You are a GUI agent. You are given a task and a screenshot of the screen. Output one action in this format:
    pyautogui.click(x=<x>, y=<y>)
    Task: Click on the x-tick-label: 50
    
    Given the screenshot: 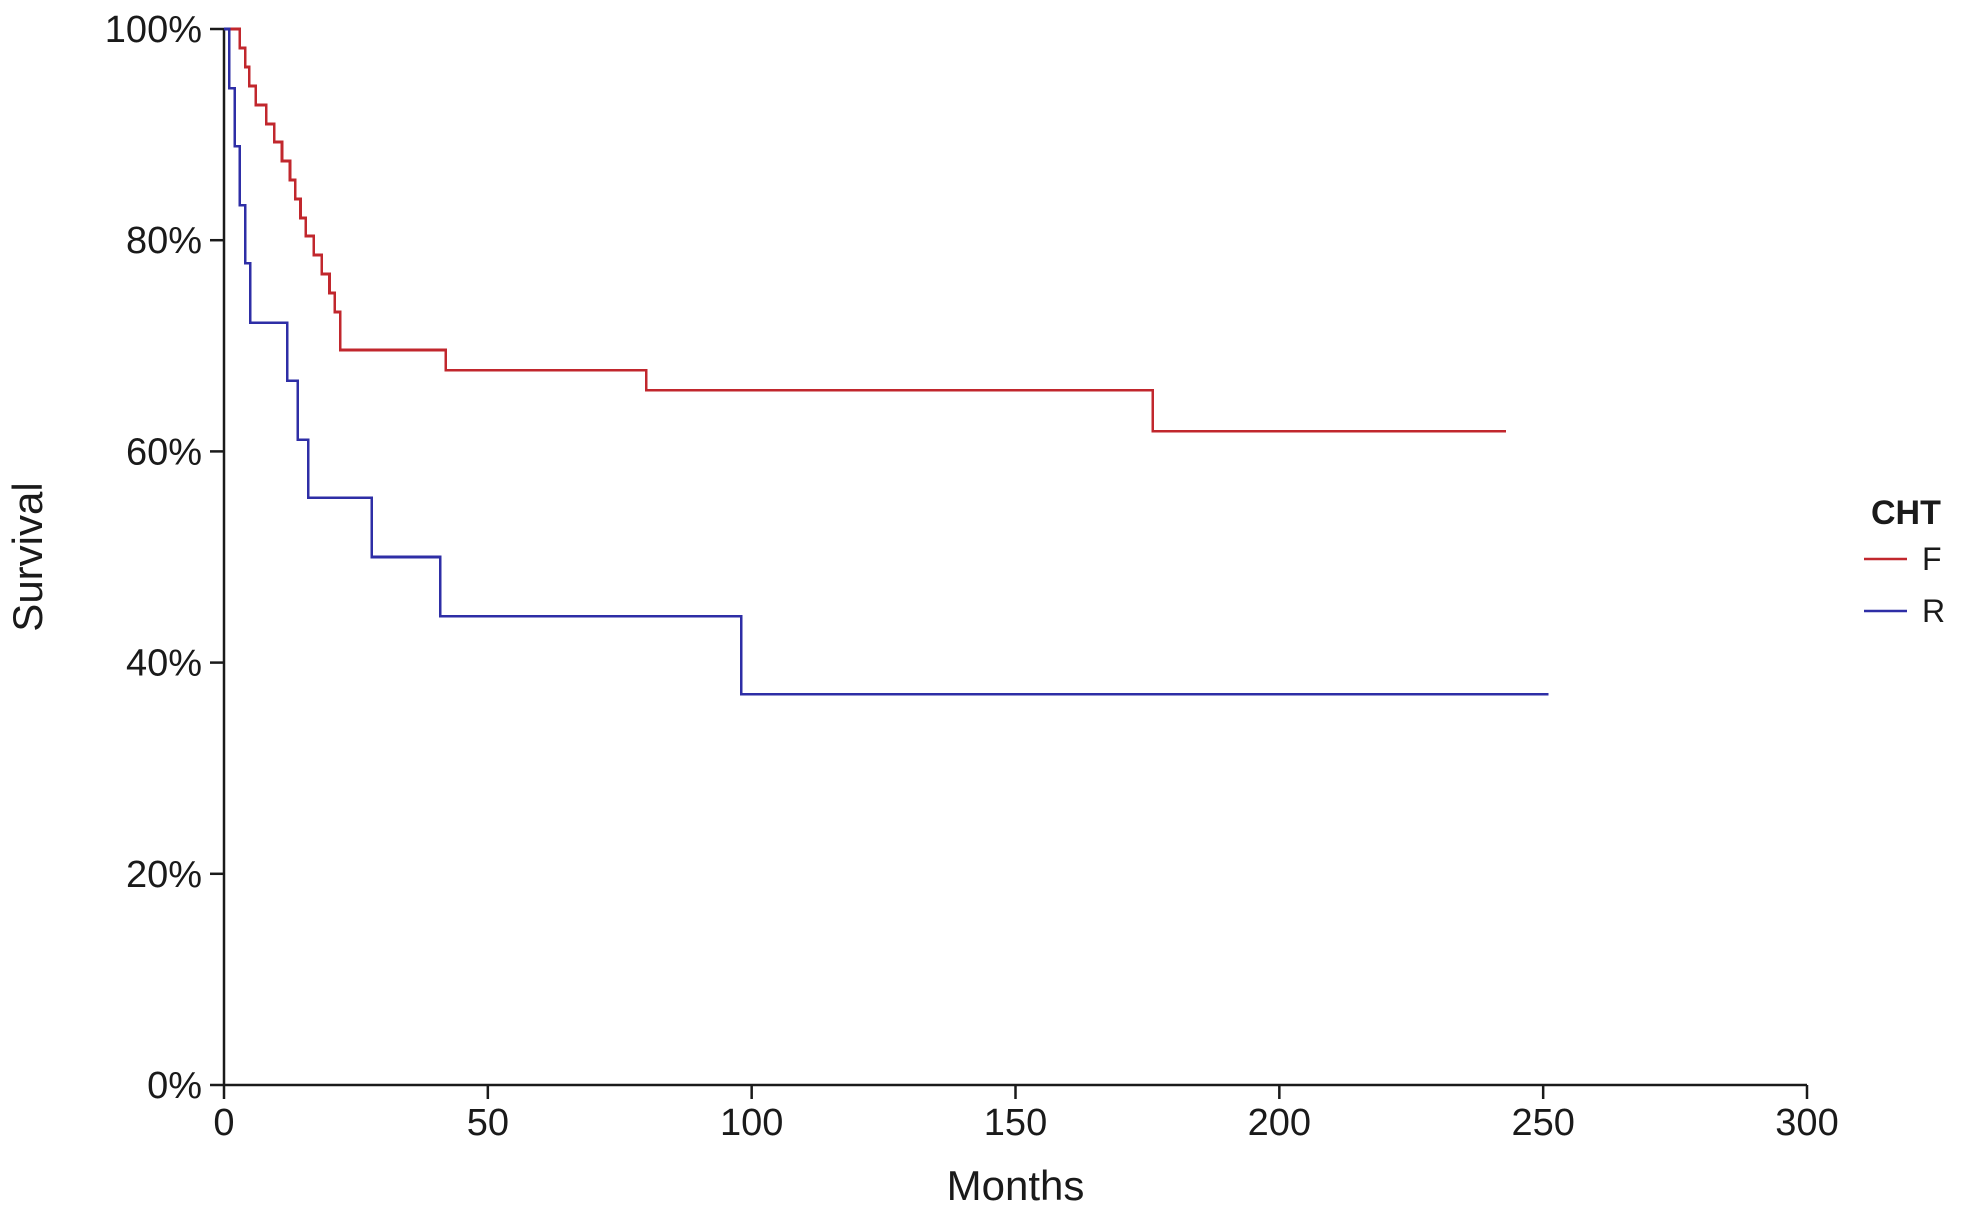 What is the action you would take?
    pyautogui.click(x=488, y=1123)
    